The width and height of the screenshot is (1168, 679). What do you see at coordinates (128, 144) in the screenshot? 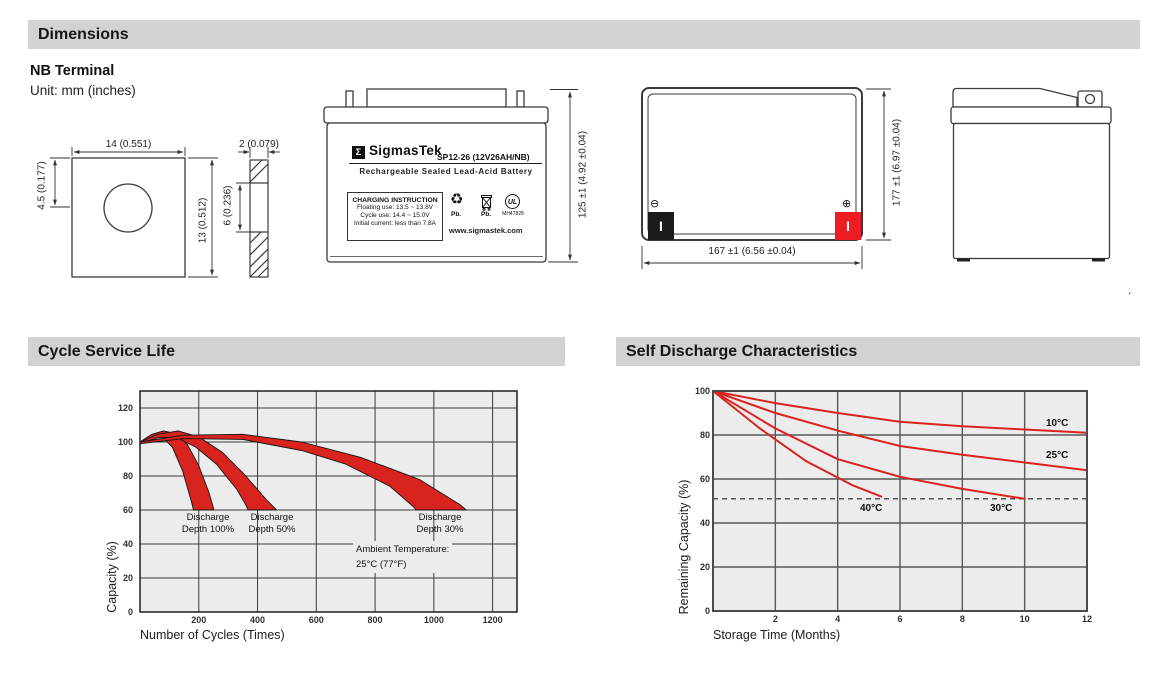
I see `dim-terminal-width: 14 (0.551)` at bounding box center [128, 144].